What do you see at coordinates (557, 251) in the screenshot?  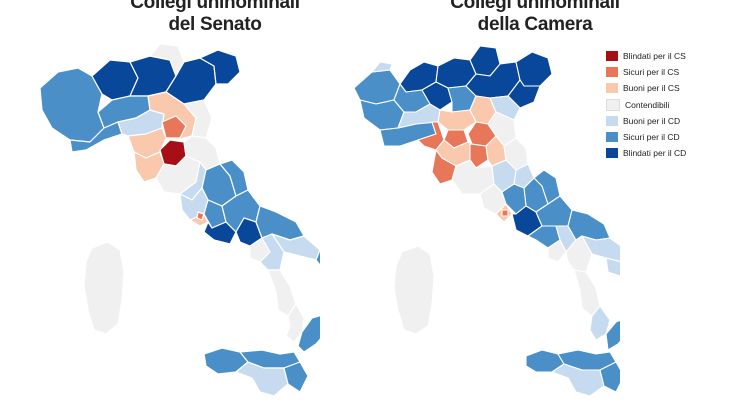 I see `region-napoli` at bounding box center [557, 251].